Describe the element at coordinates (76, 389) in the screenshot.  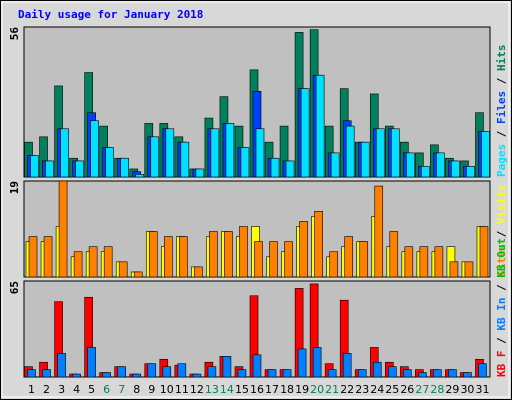
I see `x-tick-label: 4` at that location.